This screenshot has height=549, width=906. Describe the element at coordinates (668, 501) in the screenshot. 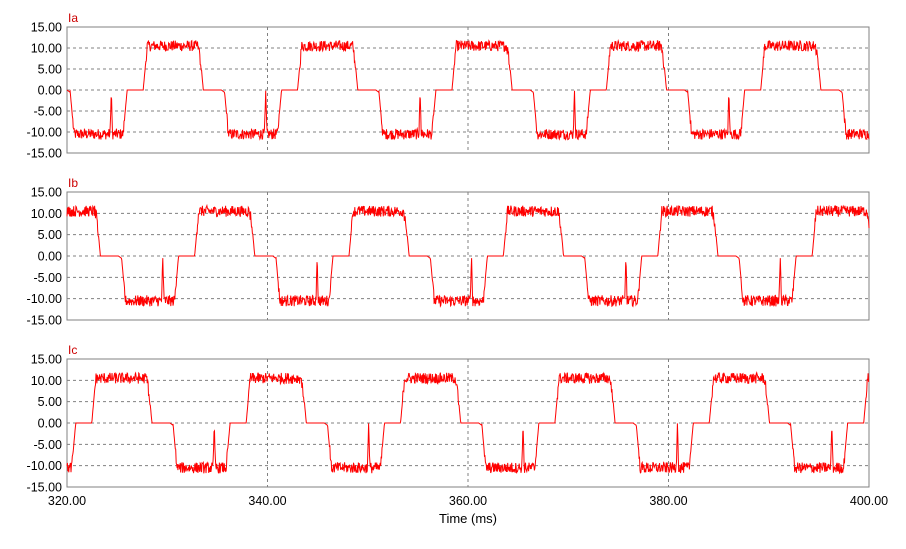

I see `x-tick-label: 380.00` at that location.